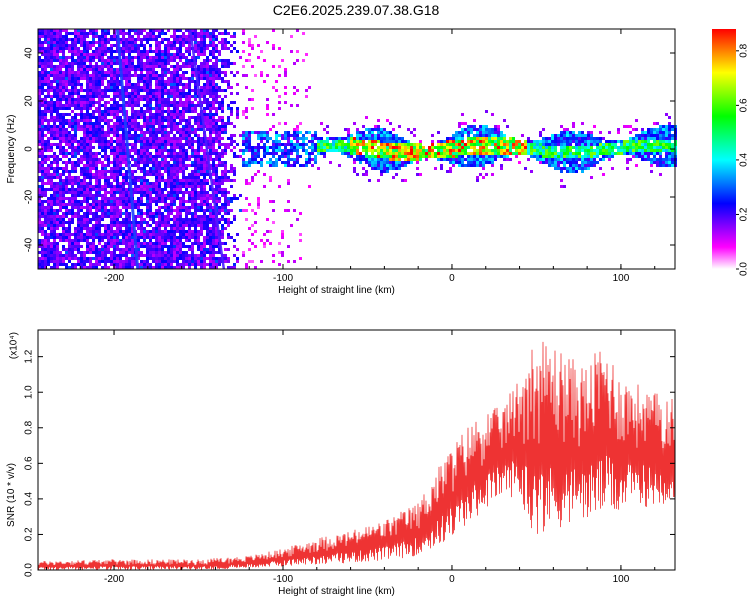  Describe the element at coordinates (11, 495) in the screenshot. I see `y-axis-label: SNR (10 * v/v)` at that location.